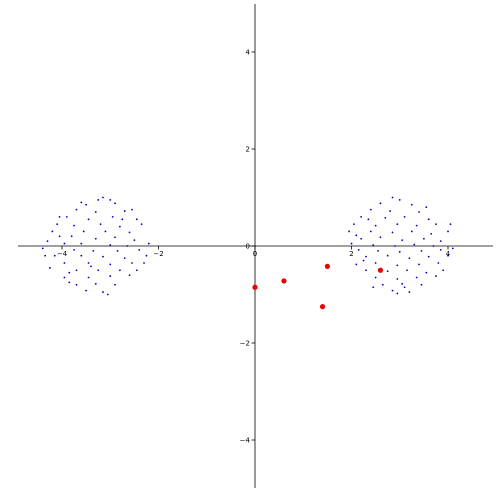 This screenshot has height=500, width=500. I want to click on x-tick-label: 0, so click(255, 254).